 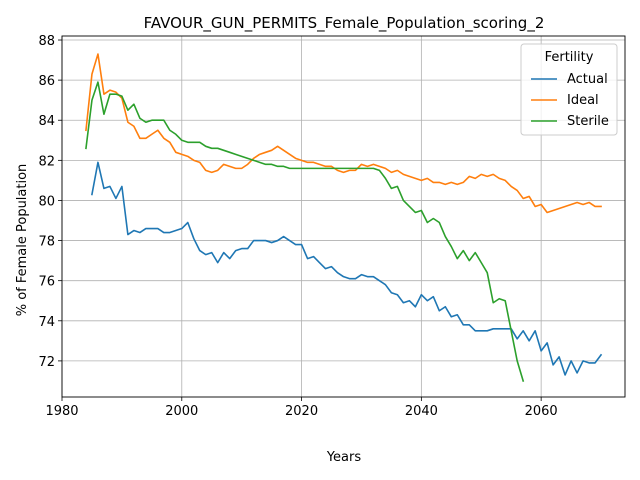 I want to click on y-tick-label: 86, so click(x=46, y=81).